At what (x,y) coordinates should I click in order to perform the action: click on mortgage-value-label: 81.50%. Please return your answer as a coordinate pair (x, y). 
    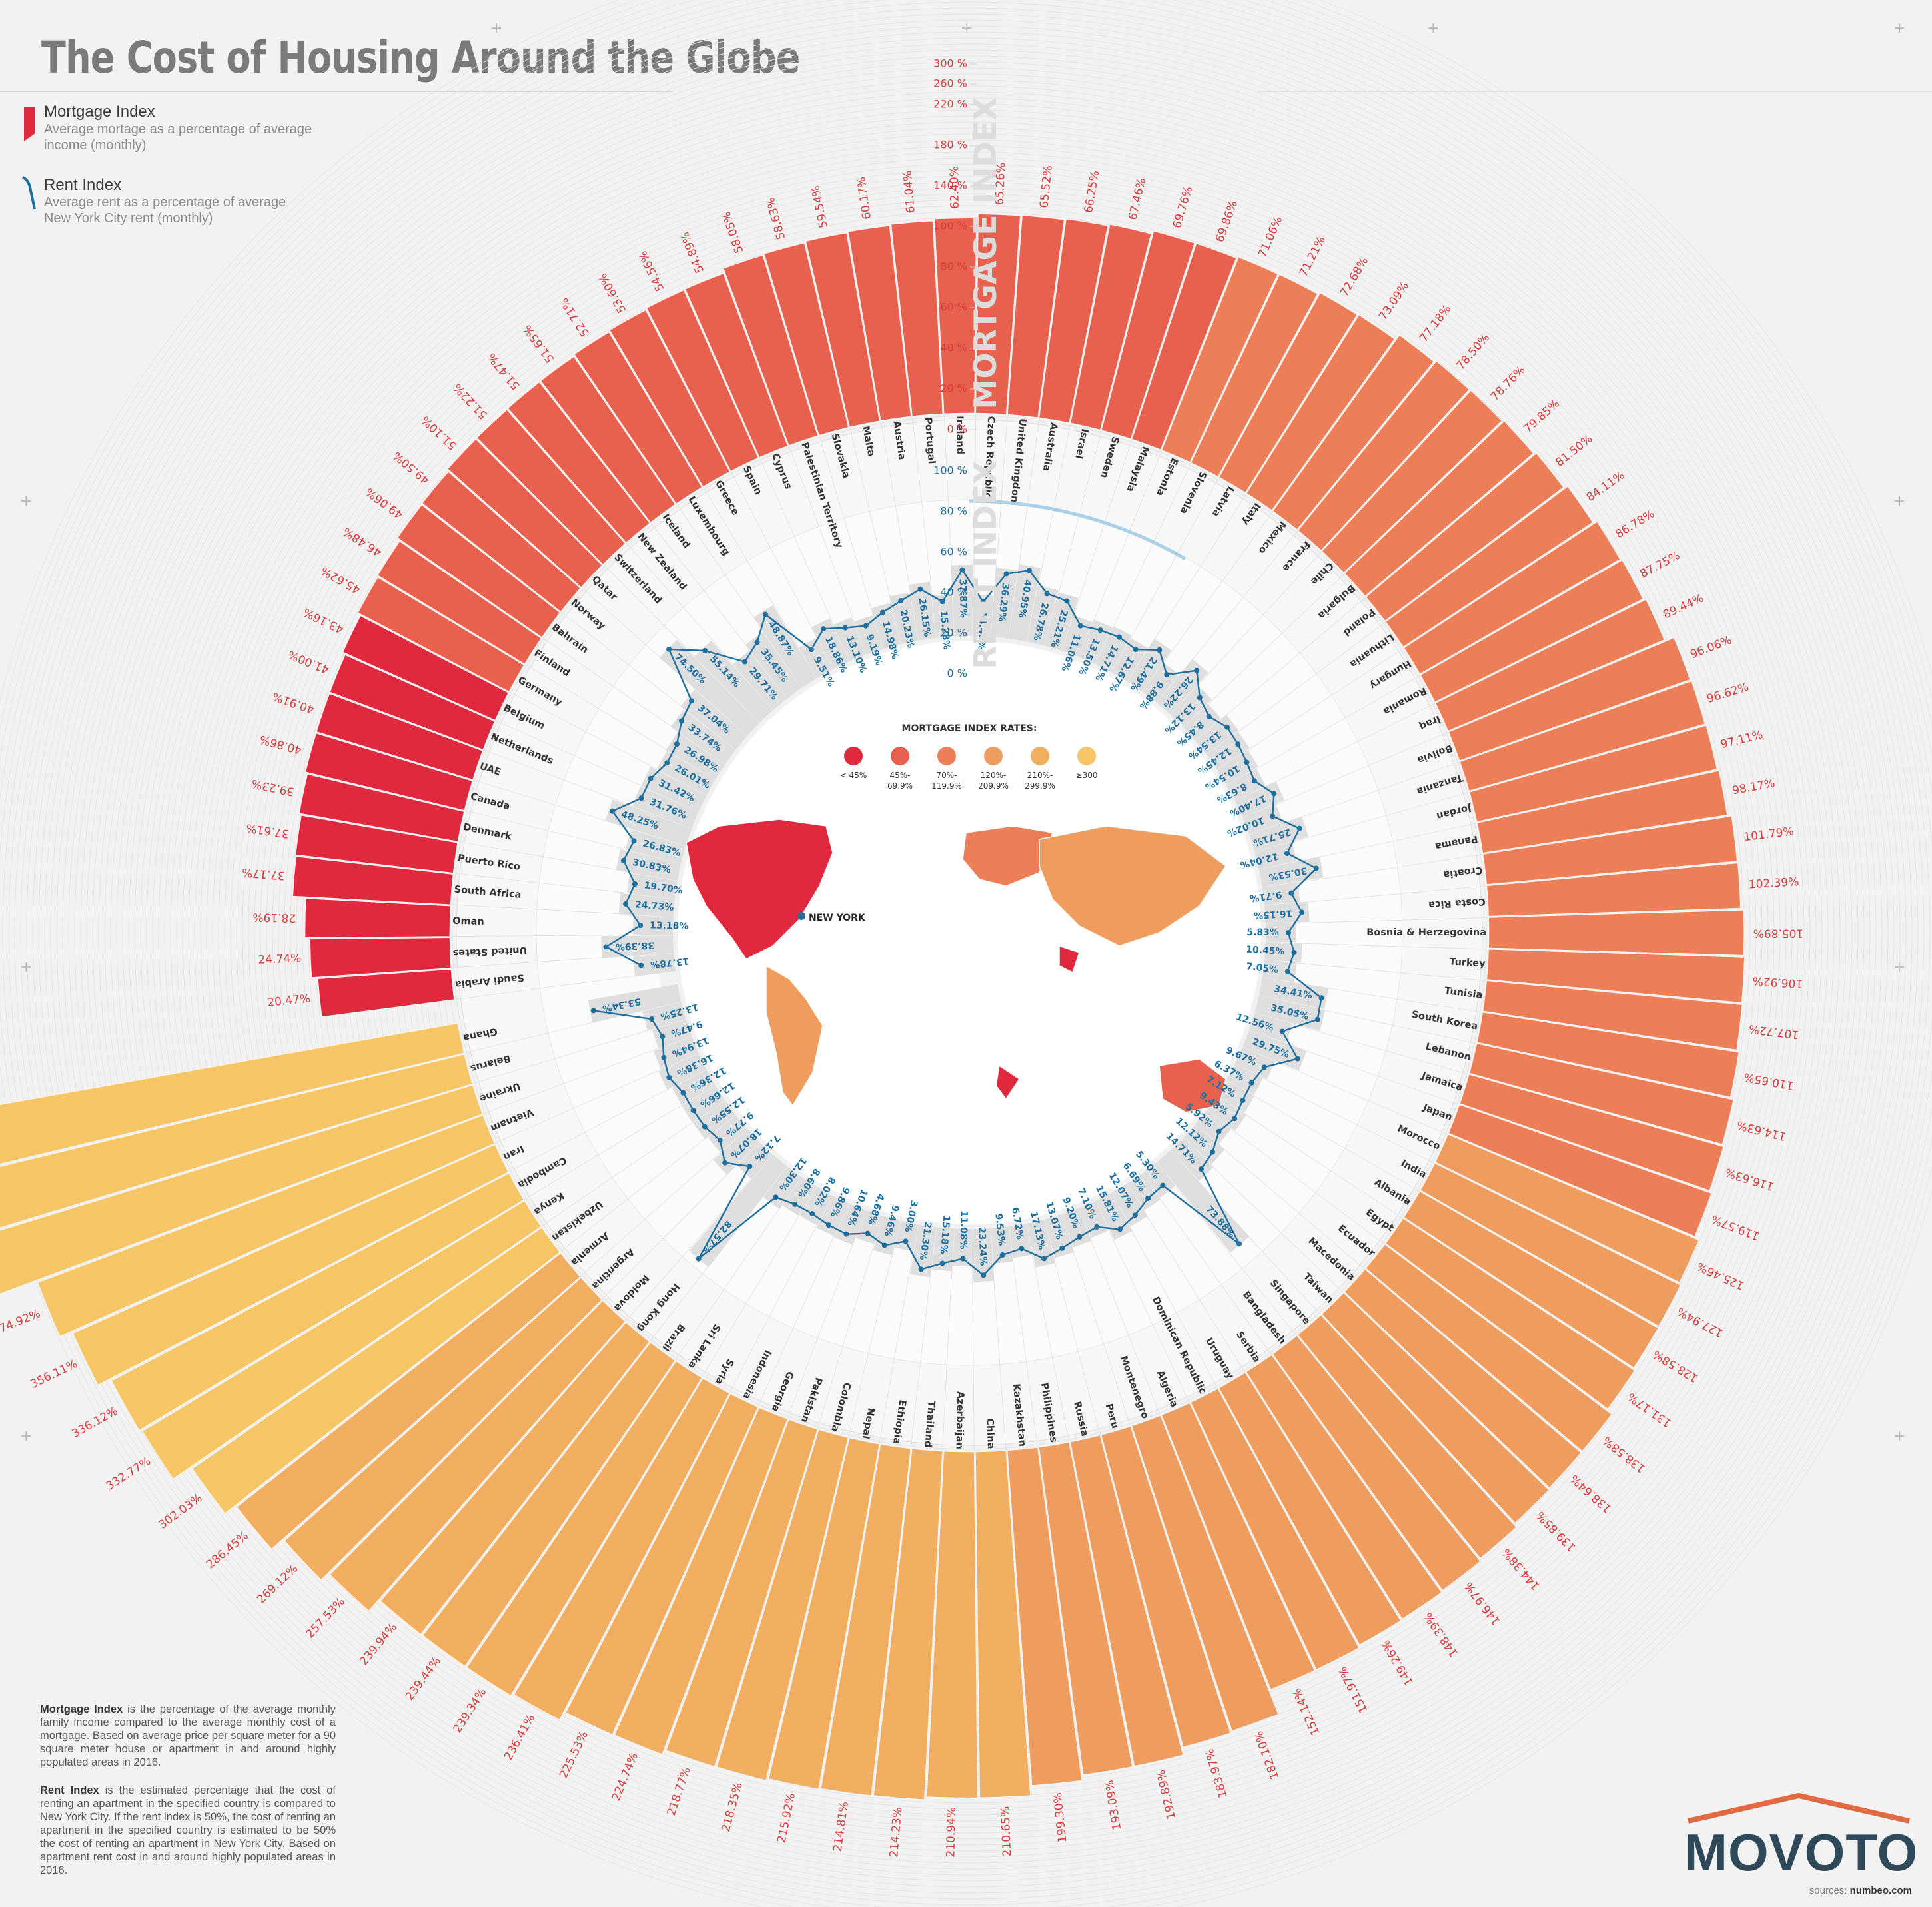
    Looking at the image, I should click on (1574, 451).